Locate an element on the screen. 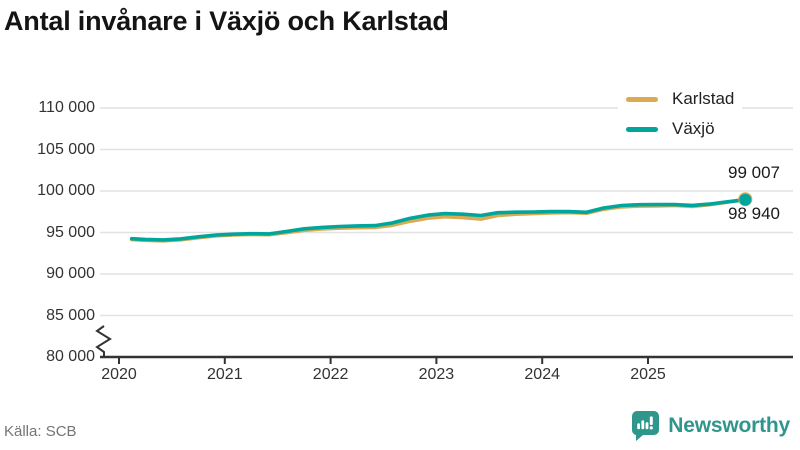 The height and width of the screenshot is (450, 800). y-tick-label: 80 000 is located at coordinates (70, 356).